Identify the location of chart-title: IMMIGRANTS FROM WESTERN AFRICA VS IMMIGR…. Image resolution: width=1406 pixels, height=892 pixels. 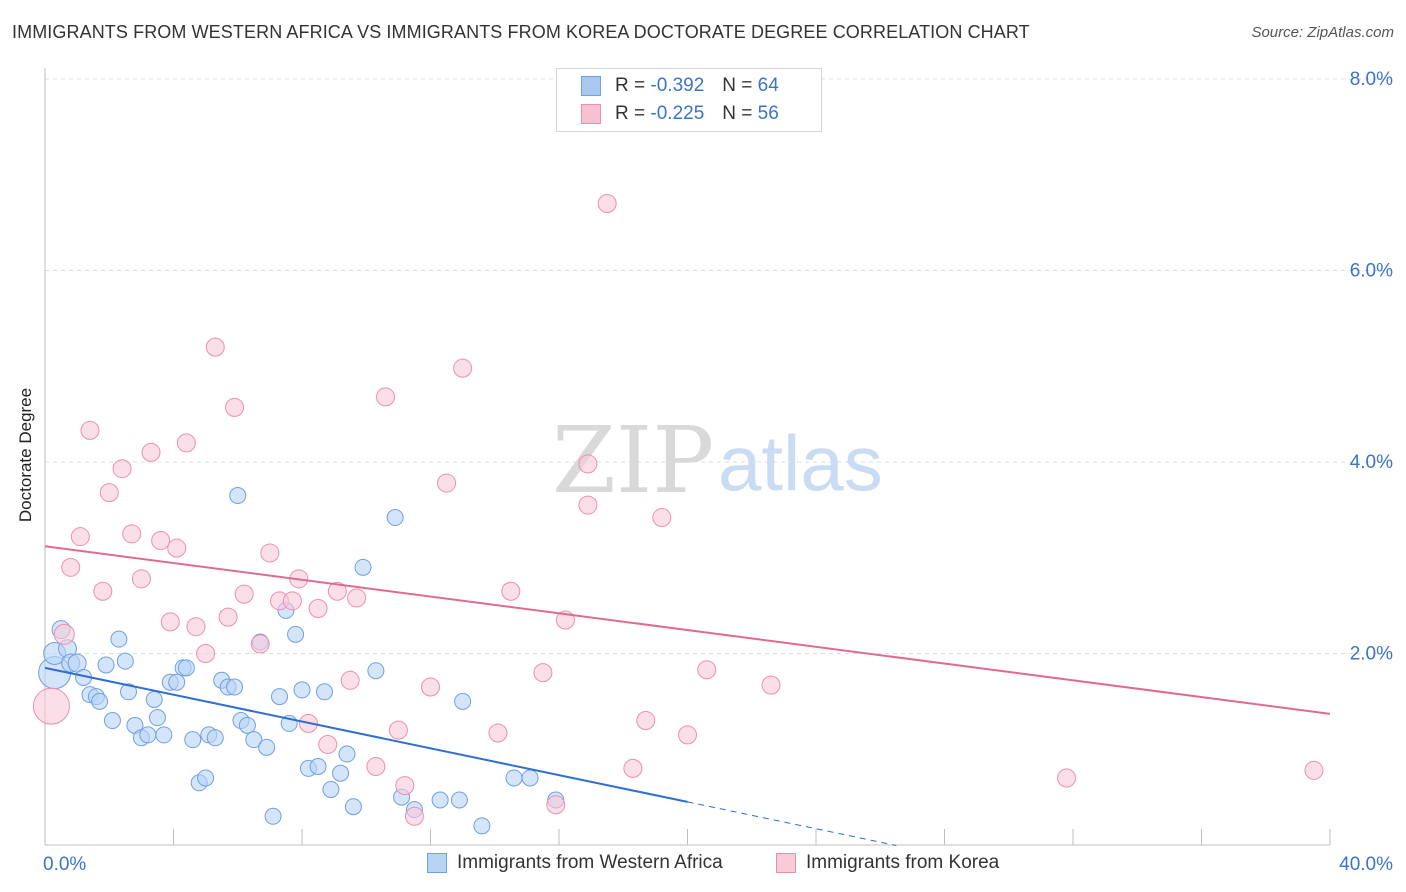
(521, 32).